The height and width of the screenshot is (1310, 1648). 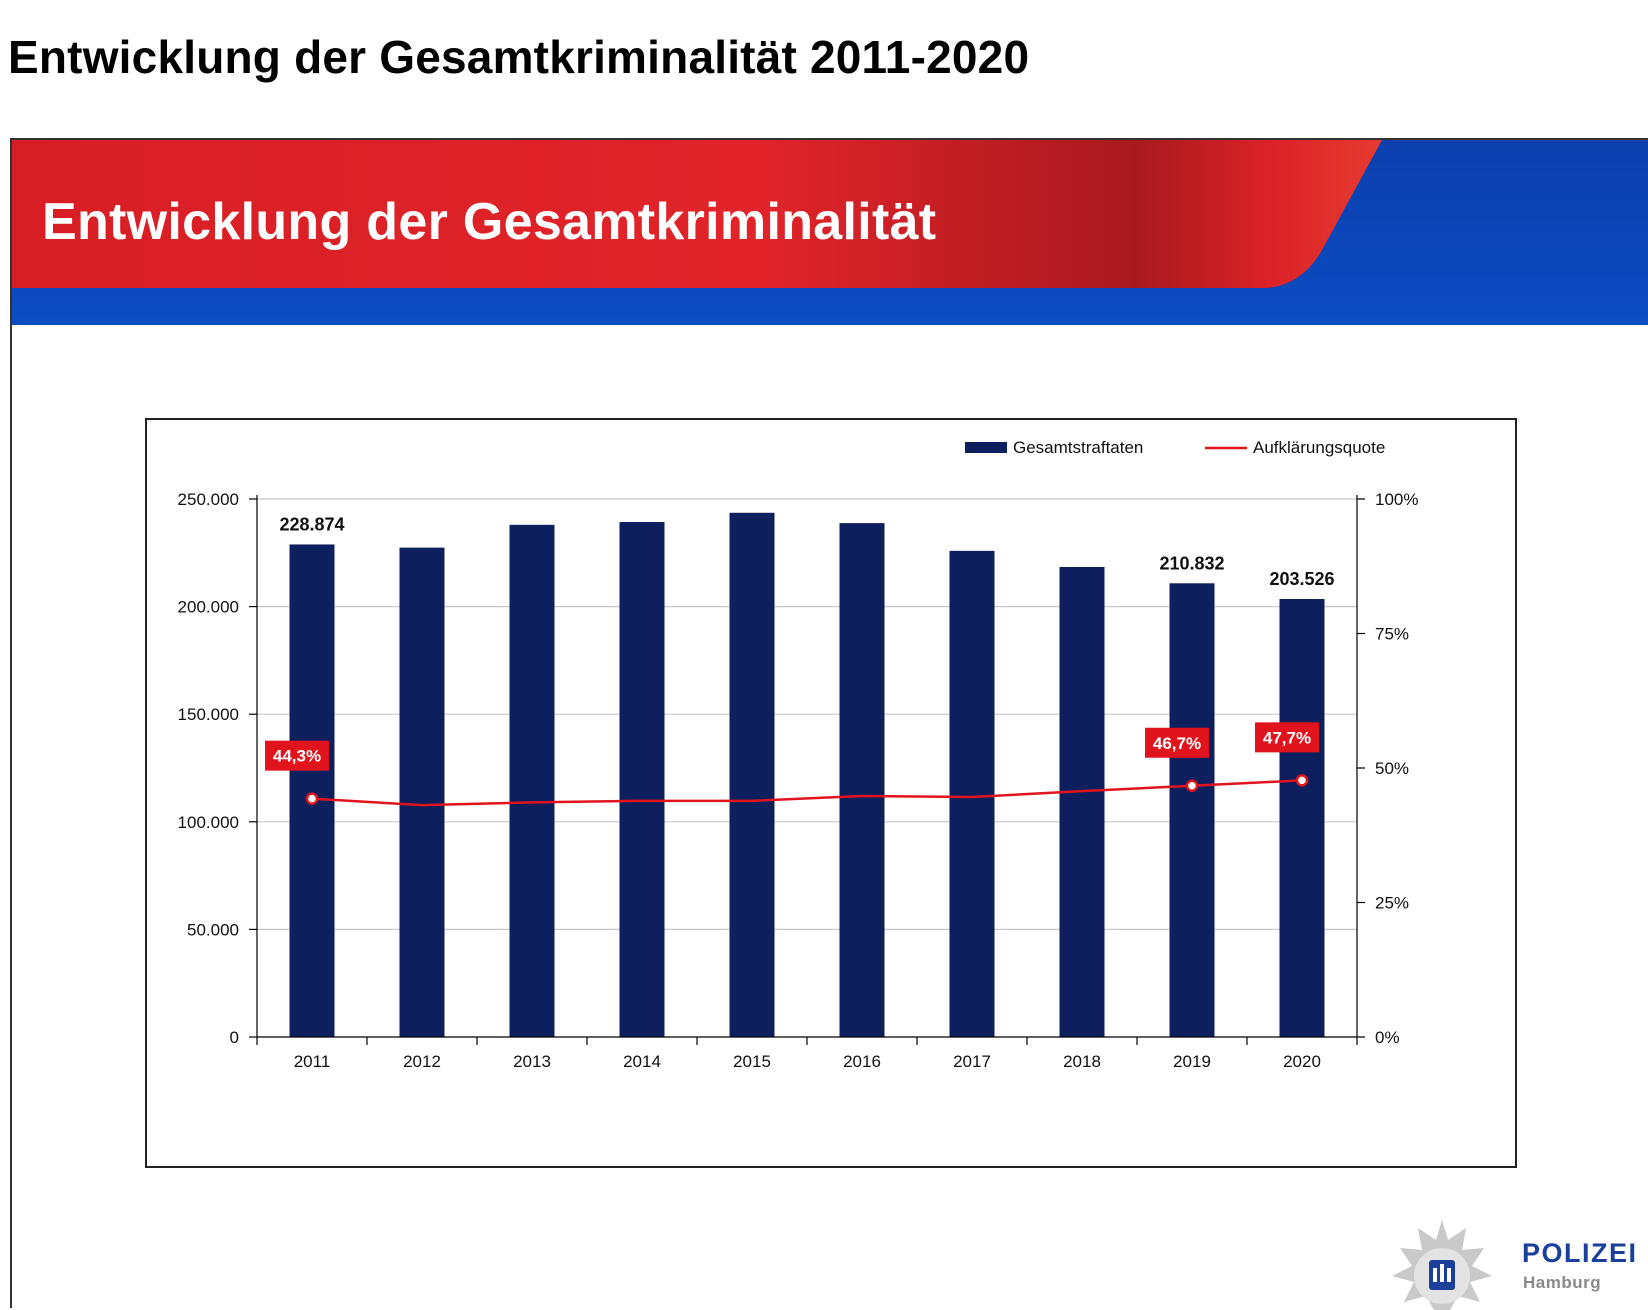 I want to click on line-data-label: 44,3%, so click(x=297, y=756).